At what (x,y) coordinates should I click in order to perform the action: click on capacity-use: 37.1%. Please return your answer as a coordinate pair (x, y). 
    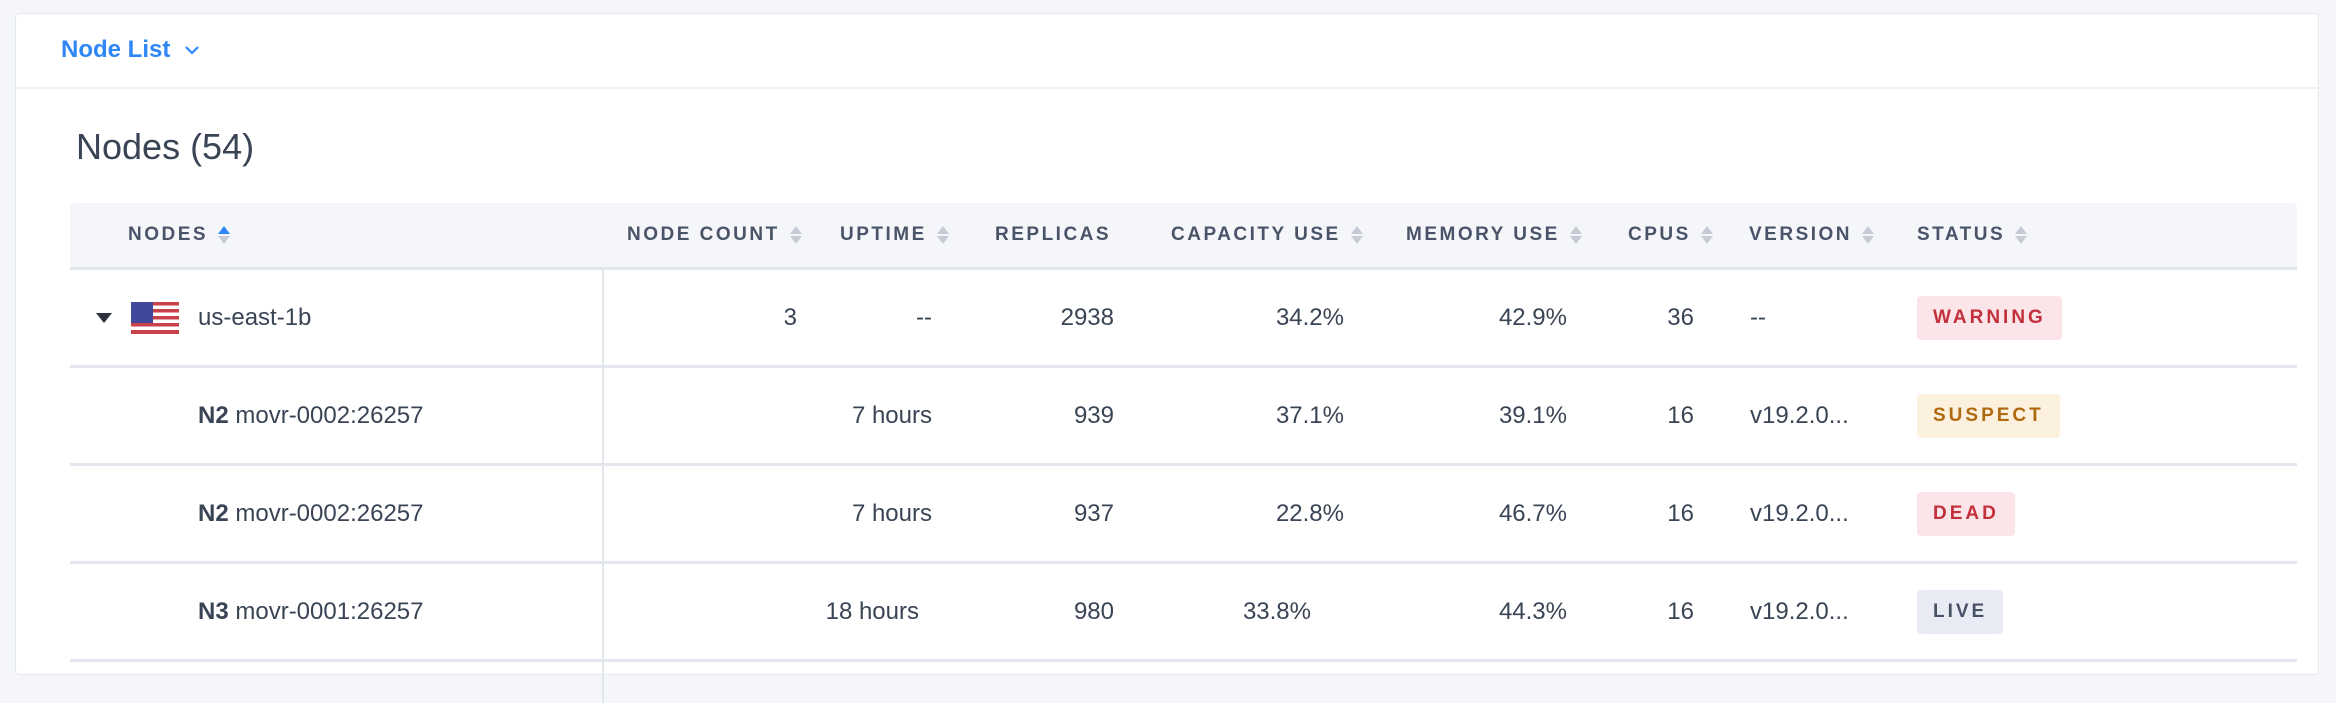
    Looking at the image, I should click on (1309, 415).